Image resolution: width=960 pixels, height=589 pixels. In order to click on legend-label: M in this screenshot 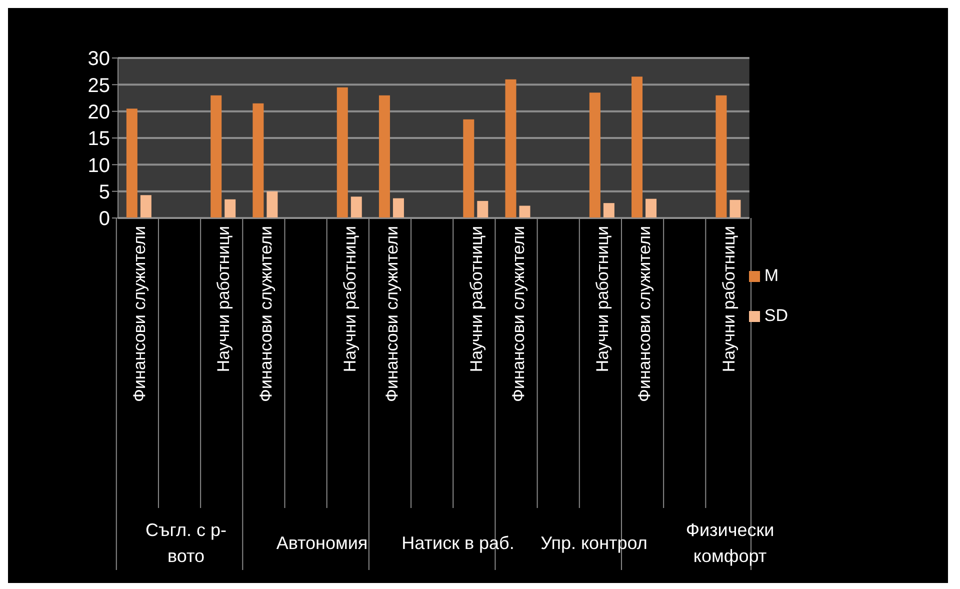, I will do `click(771, 275)`.